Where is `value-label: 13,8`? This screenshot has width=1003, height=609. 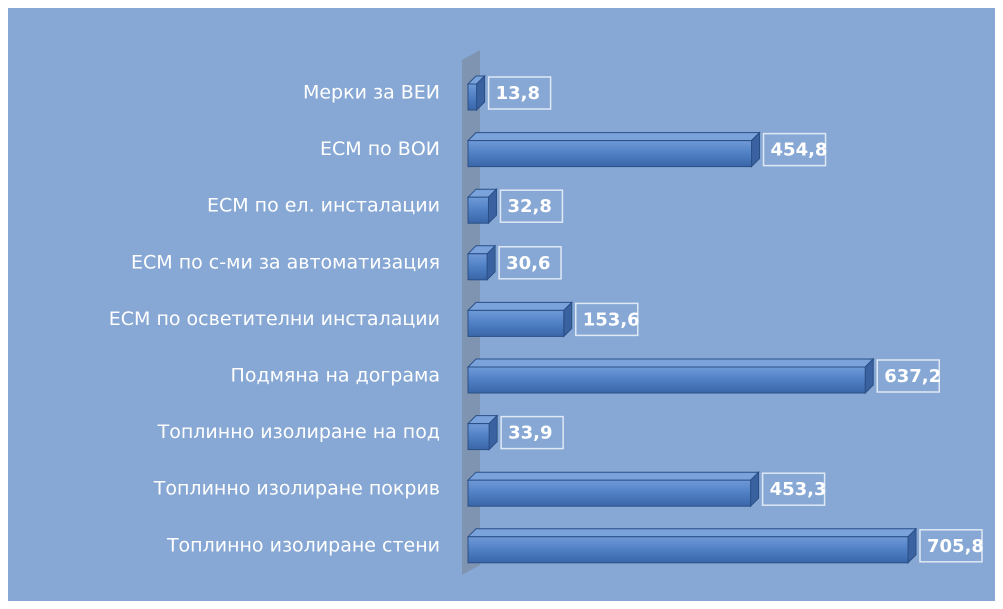
value-label: 13,8 is located at coordinates (518, 93).